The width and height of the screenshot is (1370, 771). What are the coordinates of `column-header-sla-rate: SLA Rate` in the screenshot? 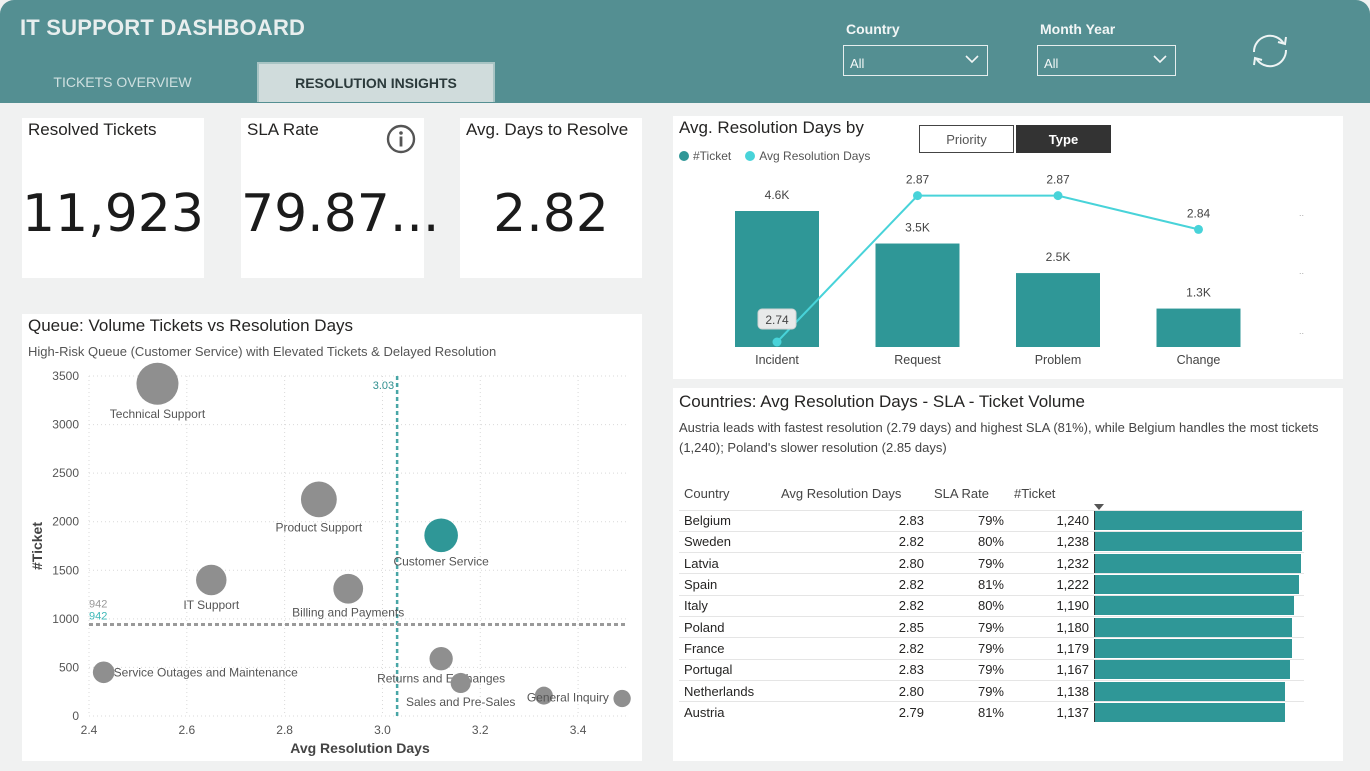 It's located at (961, 494).